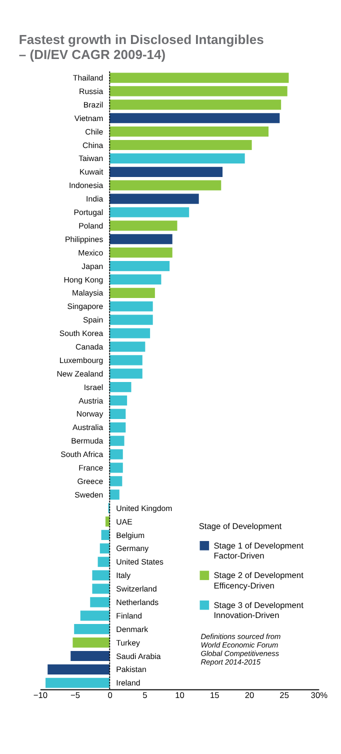 Image resolution: width=341 pixels, height=754 pixels. Describe the element at coordinates (240, 649) in the screenshot. I see `annotation: Definitions sourced from World Economic Forum Global Competitiveness Report 2014-2015` at that location.